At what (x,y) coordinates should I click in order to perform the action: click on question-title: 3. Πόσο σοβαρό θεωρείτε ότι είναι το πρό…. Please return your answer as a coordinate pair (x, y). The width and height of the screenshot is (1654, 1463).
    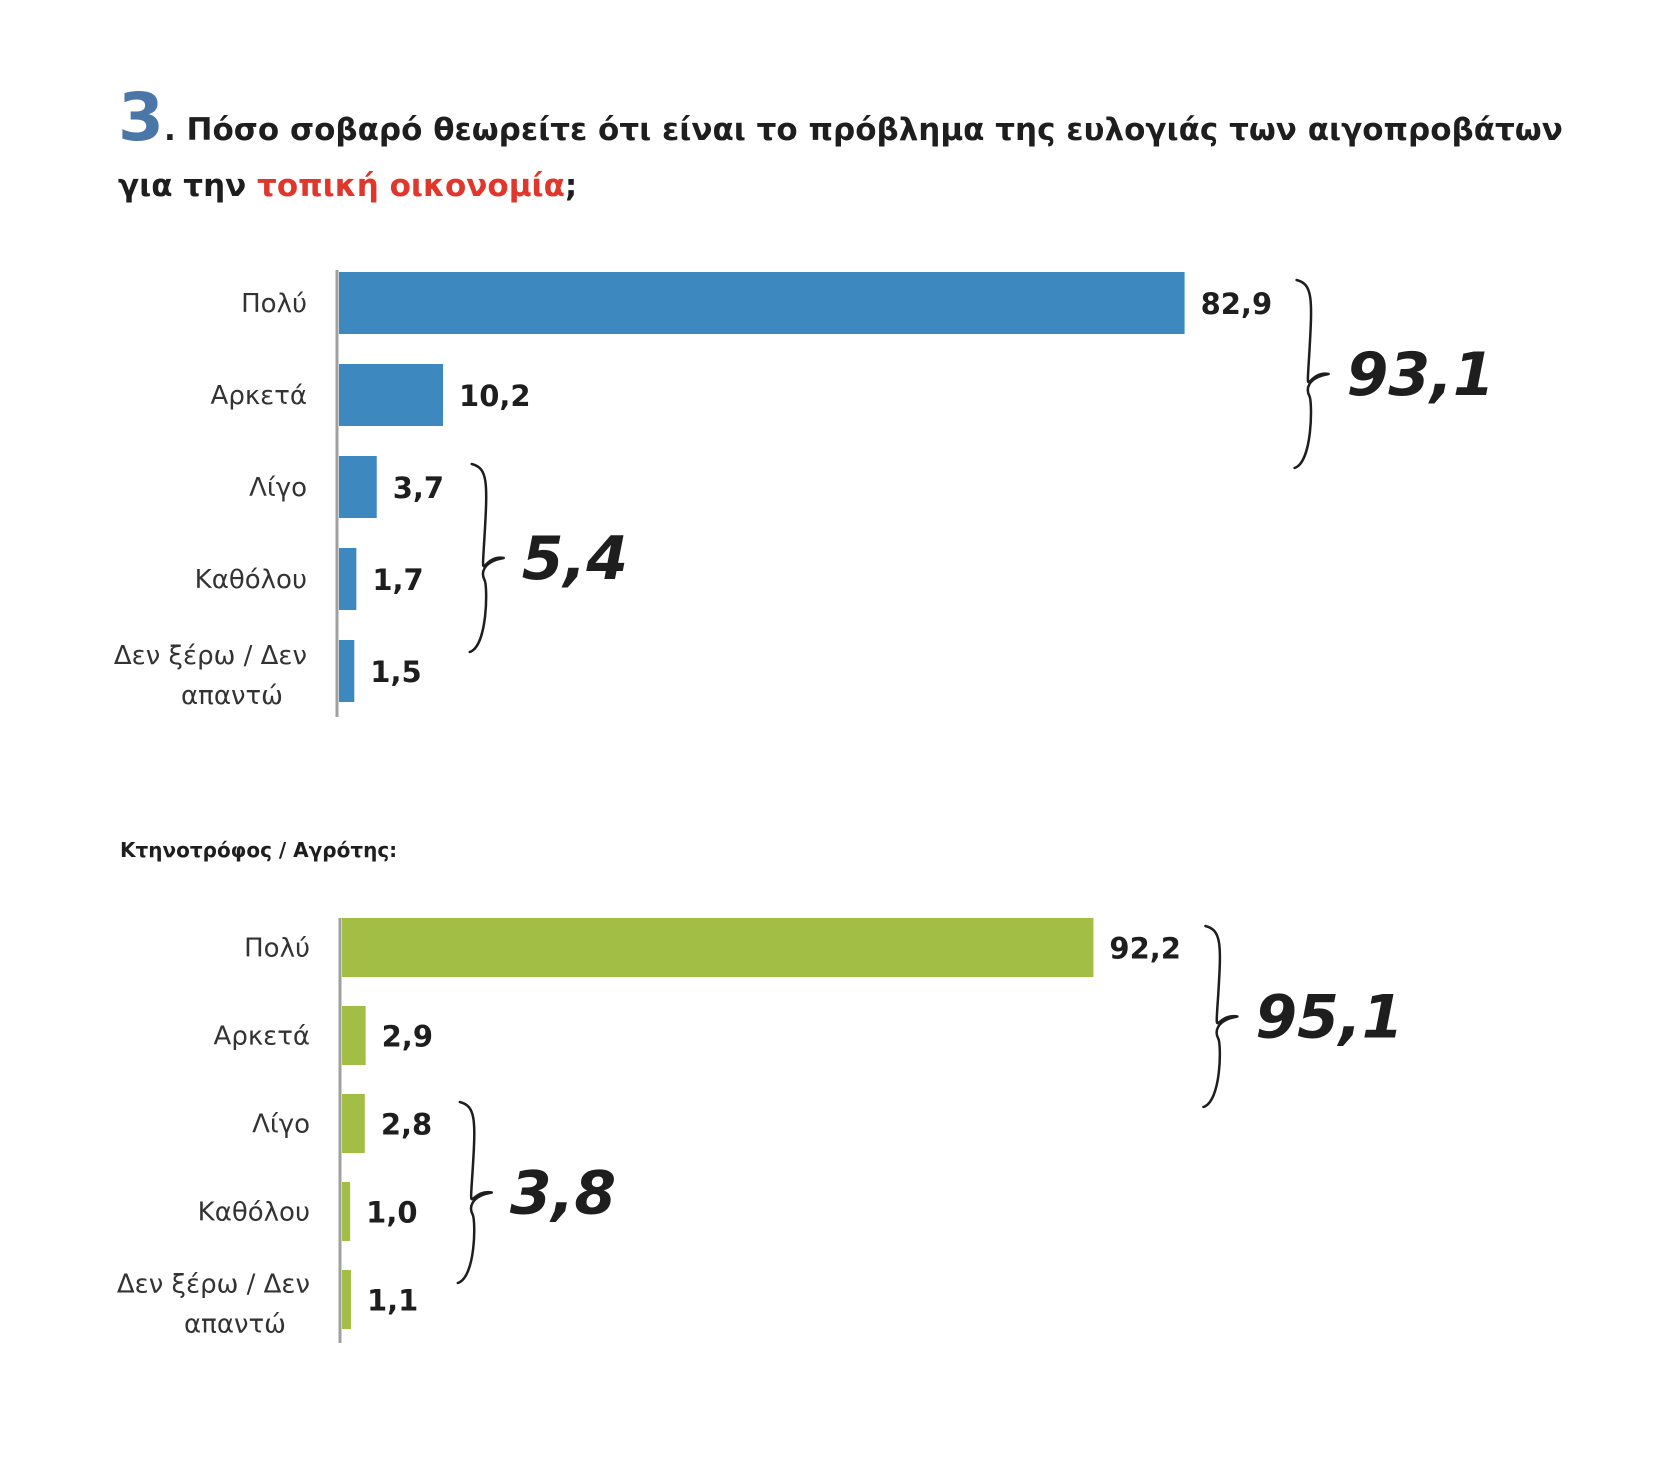
    Looking at the image, I should click on (848, 149).